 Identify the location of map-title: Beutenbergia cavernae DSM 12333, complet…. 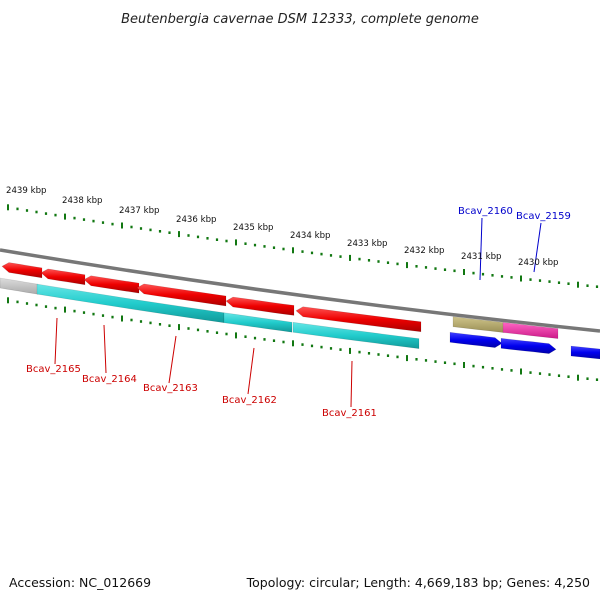
(300, 19).